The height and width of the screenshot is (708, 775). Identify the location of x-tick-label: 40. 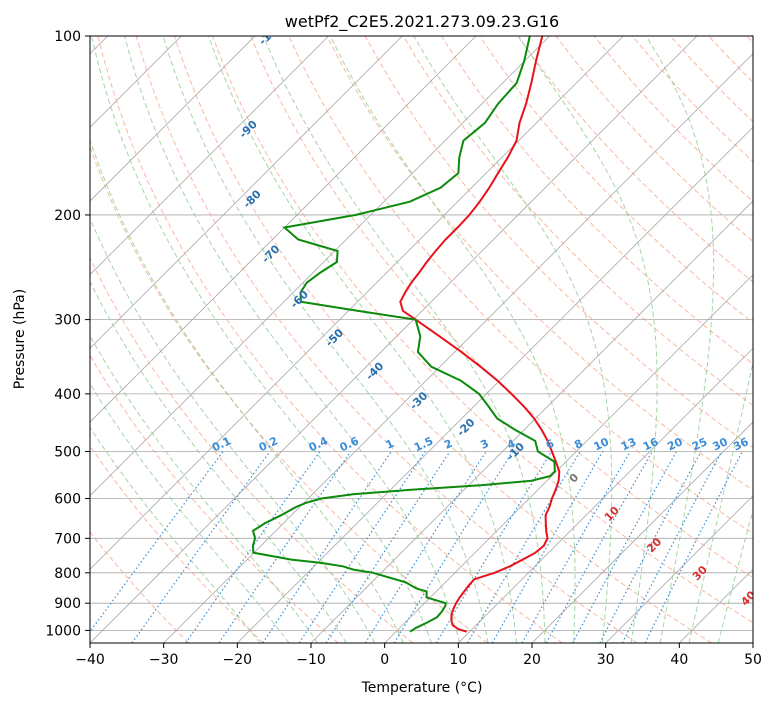
(679, 660).